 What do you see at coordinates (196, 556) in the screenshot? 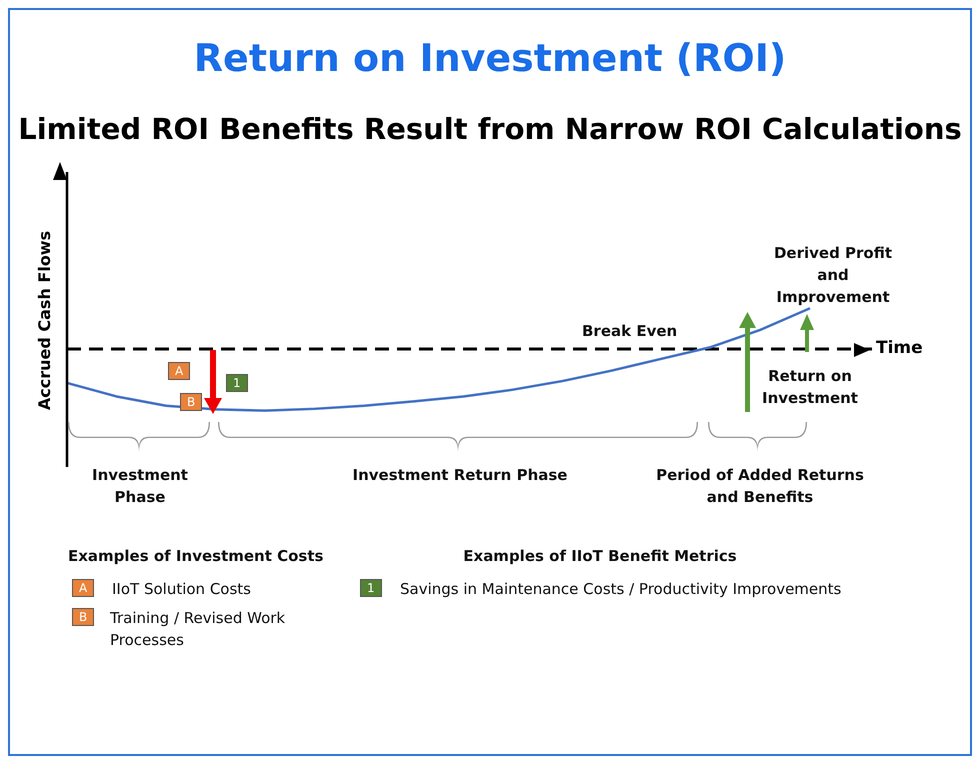
I see `text: Examples of Investment Costs` at bounding box center [196, 556].